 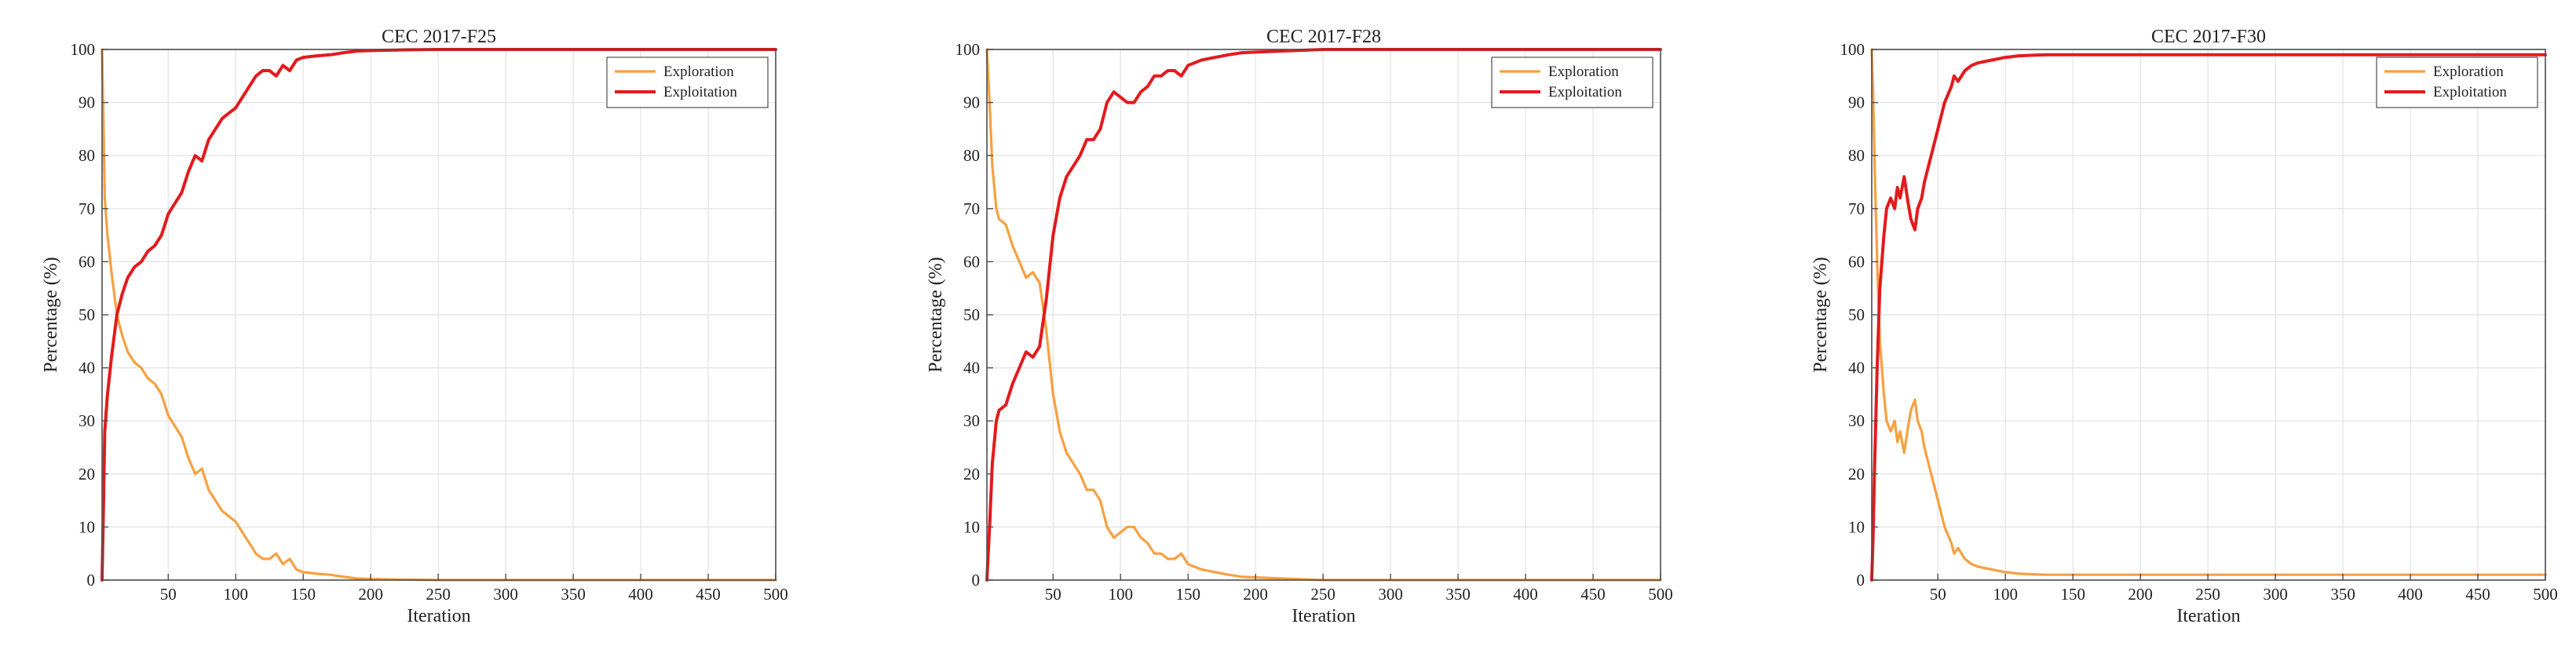 What do you see at coordinates (439, 37) in the screenshot?
I see `chart-title: CEC 2017-F25` at bounding box center [439, 37].